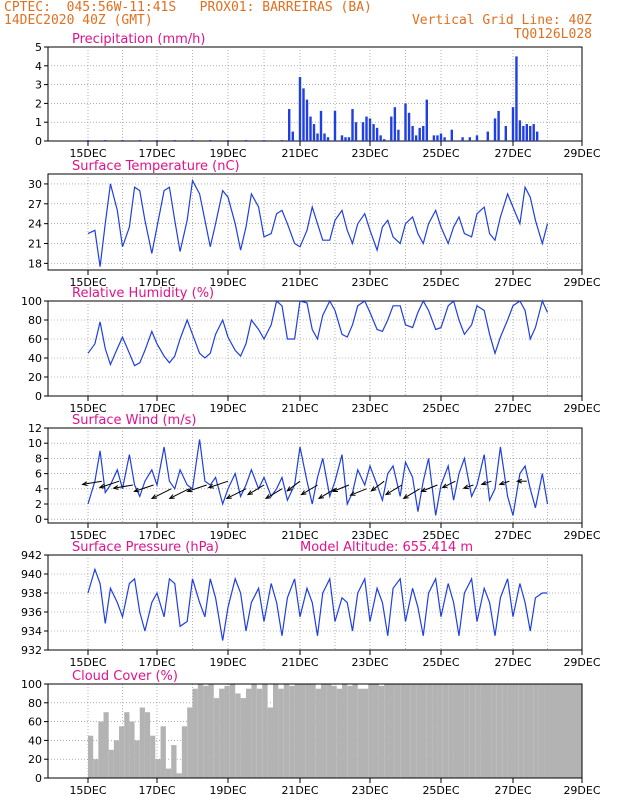 The image size is (618, 800). What do you see at coordinates (440, 535) in the screenshot?
I see `wind-xtick-label: 25DEC` at bounding box center [440, 535].